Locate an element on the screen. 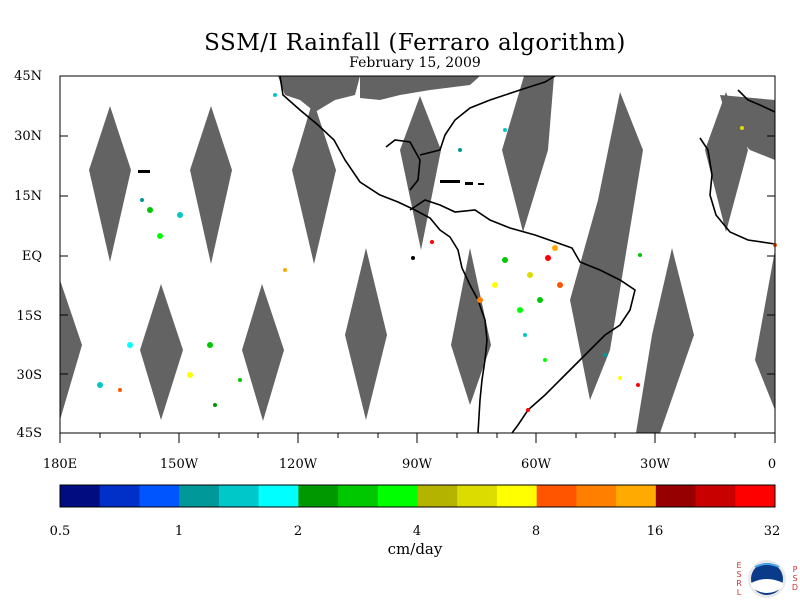  south-america-east-coast is located at coordinates (522, 316).